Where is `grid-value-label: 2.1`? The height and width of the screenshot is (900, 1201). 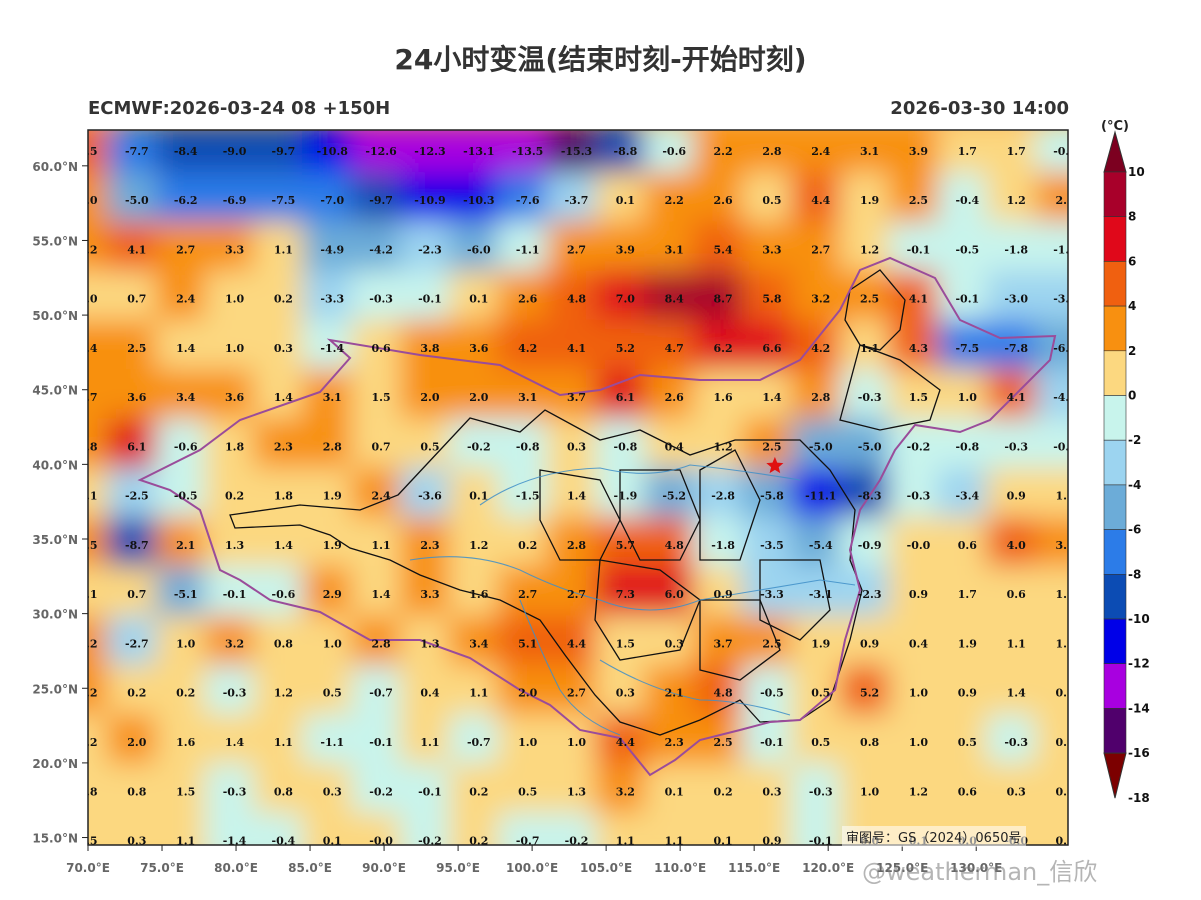
grid-value-label: 2.1 is located at coordinates (674, 693).